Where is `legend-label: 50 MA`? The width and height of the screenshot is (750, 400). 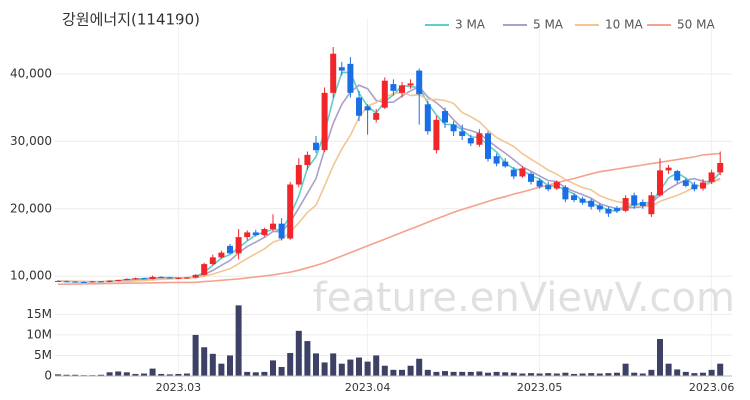 legend-label: 50 MA is located at coordinates (696, 25).